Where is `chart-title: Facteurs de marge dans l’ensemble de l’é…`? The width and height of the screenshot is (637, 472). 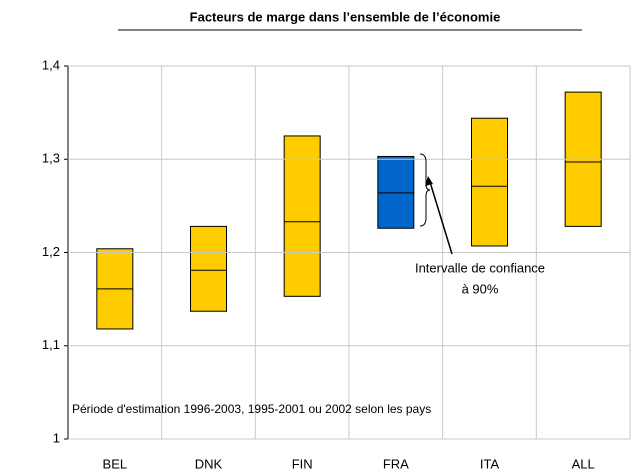 chart-title: Facteurs de marge dans l’ensemble de l’é… is located at coordinates (345, 16).